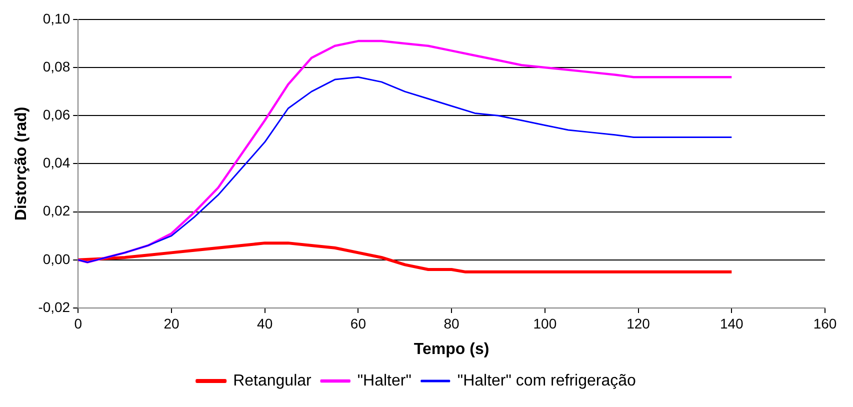 This screenshot has width=853, height=407. What do you see at coordinates (546, 381) in the screenshot?
I see `legend-label: "Halter" com refrigeração` at bounding box center [546, 381].